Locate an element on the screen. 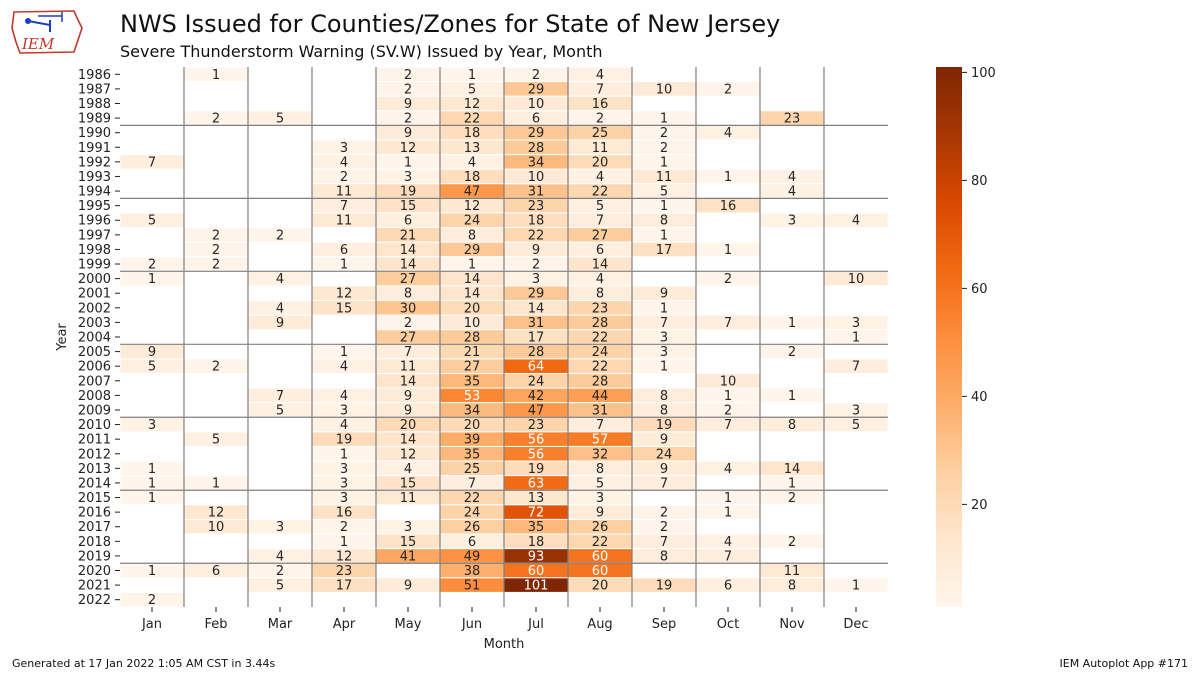  cell-value-label: 35 is located at coordinates (472, 454).